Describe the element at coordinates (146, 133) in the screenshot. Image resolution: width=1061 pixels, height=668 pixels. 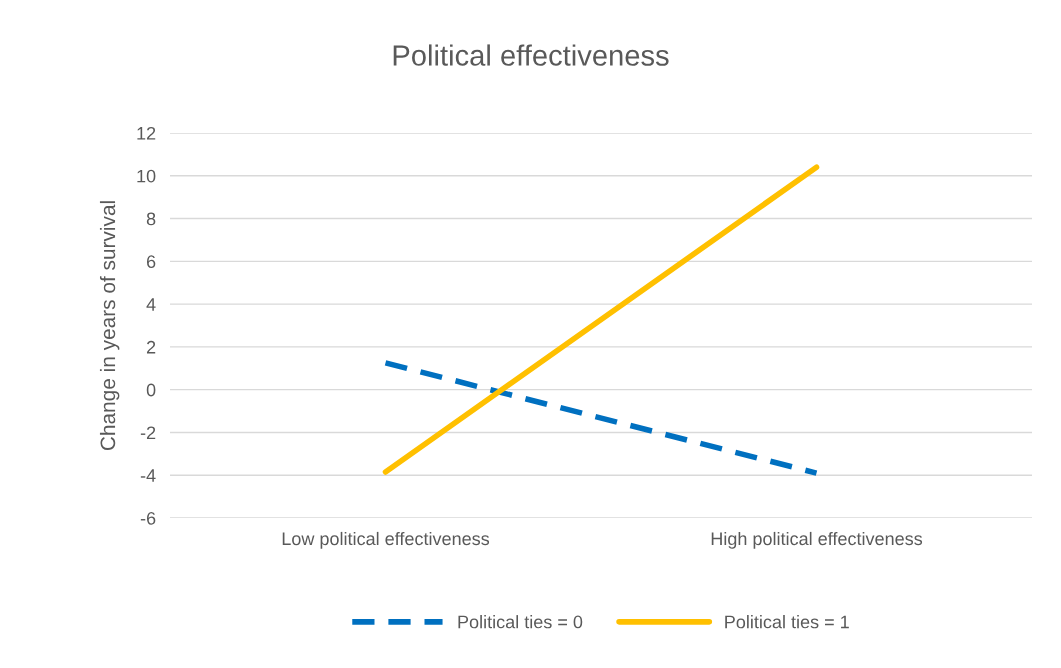
I see `y-tick-label: 12` at that location.